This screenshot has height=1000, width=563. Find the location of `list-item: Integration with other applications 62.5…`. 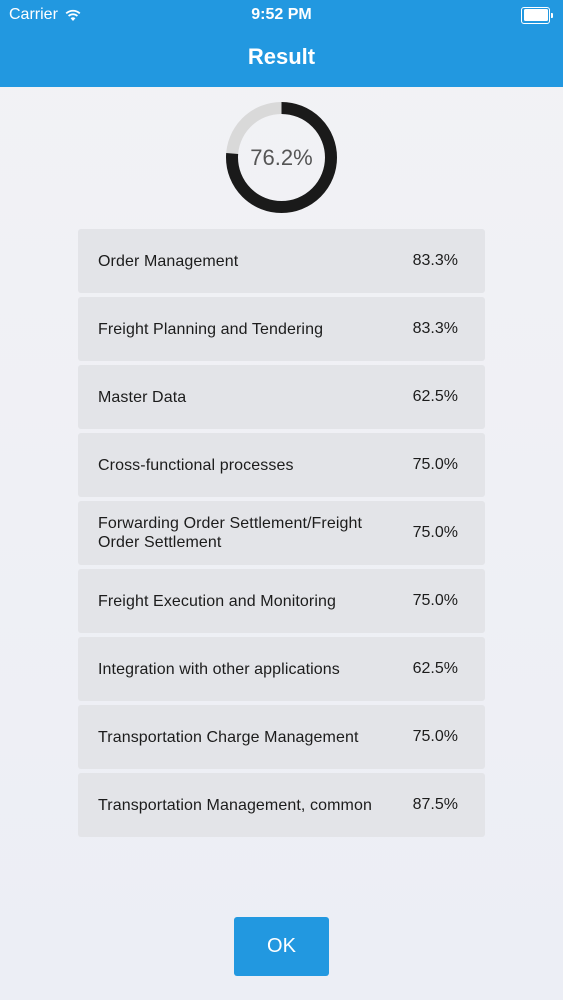

list-item: Integration with other applications 62.5… is located at coordinates (281, 669).